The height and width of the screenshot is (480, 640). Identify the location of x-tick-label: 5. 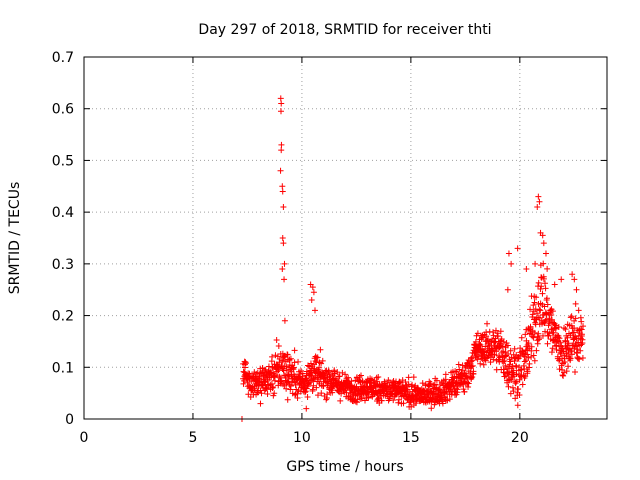
(192, 438).